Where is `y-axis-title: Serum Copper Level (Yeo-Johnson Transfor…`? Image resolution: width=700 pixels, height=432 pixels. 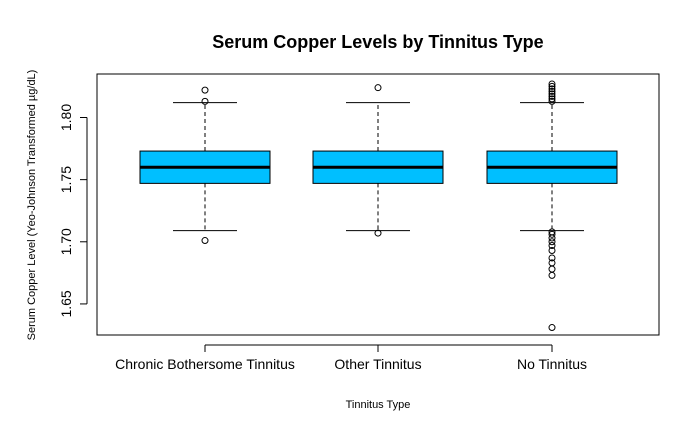 y-axis-title: Serum Copper Level (Yeo-Johnson Transfor… is located at coordinates (32, 205).